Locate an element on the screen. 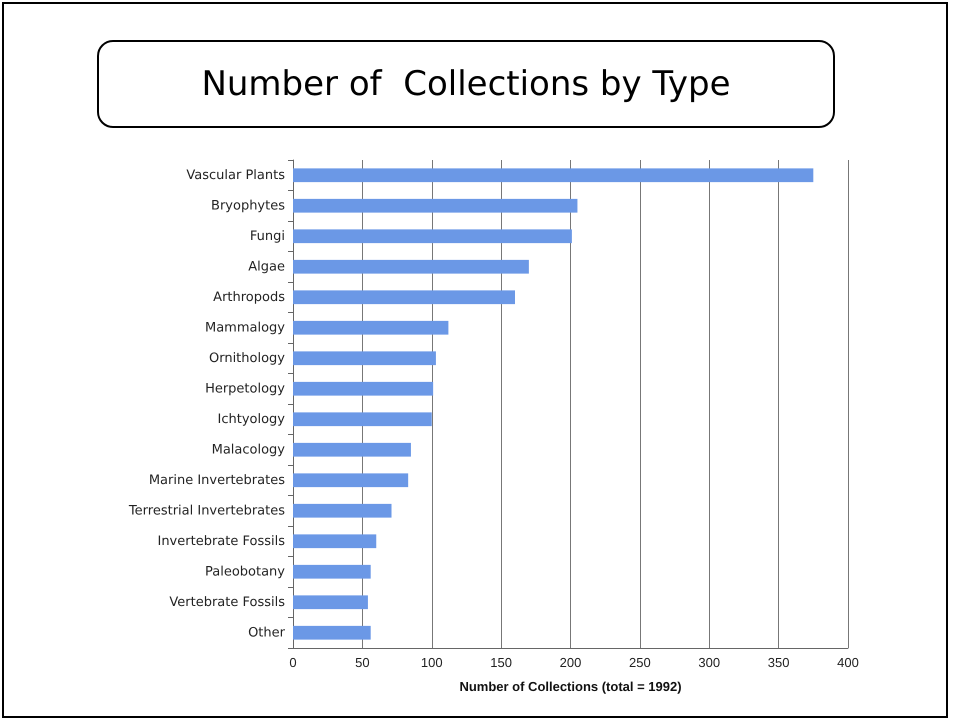 Image resolution: width=954 pixels, height=722 pixels. y-tick-label: Vertebrate Fossils is located at coordinates (227, 602).